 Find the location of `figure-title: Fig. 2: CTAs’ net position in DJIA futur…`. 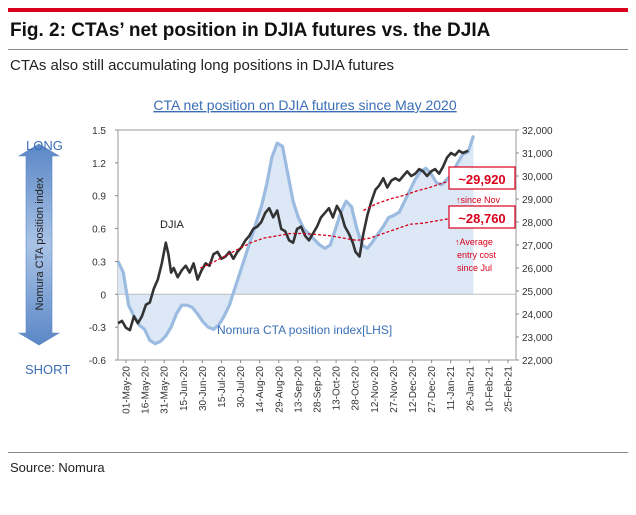

figure-title: Fig. 2: CTAs’ net position in DJIA futur… is located at coordinates (250, 30).